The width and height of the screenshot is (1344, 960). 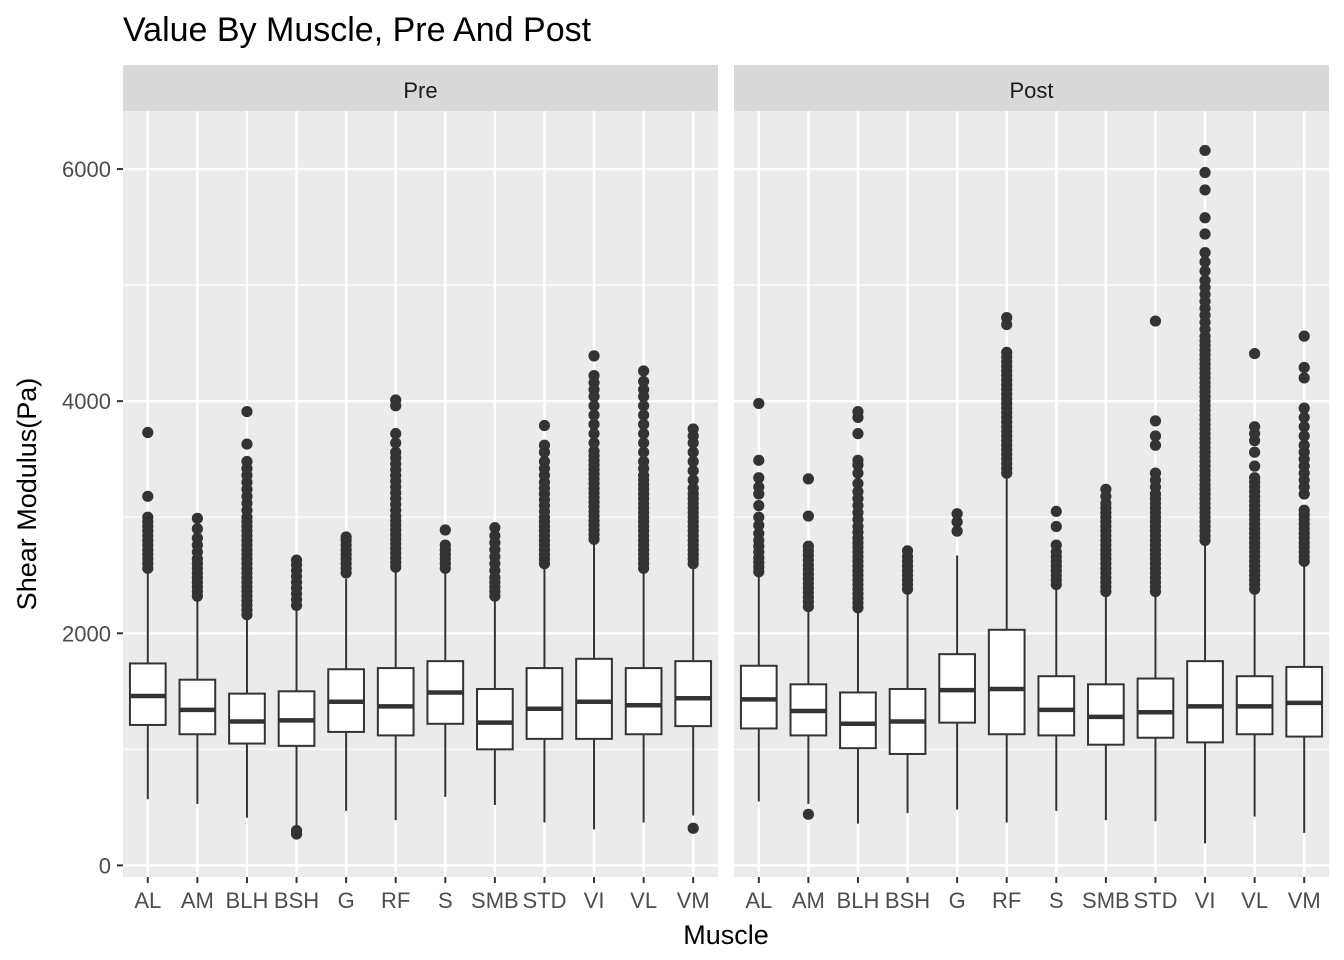 I want to click on box-pre-rf, so click(x=395, y=607).